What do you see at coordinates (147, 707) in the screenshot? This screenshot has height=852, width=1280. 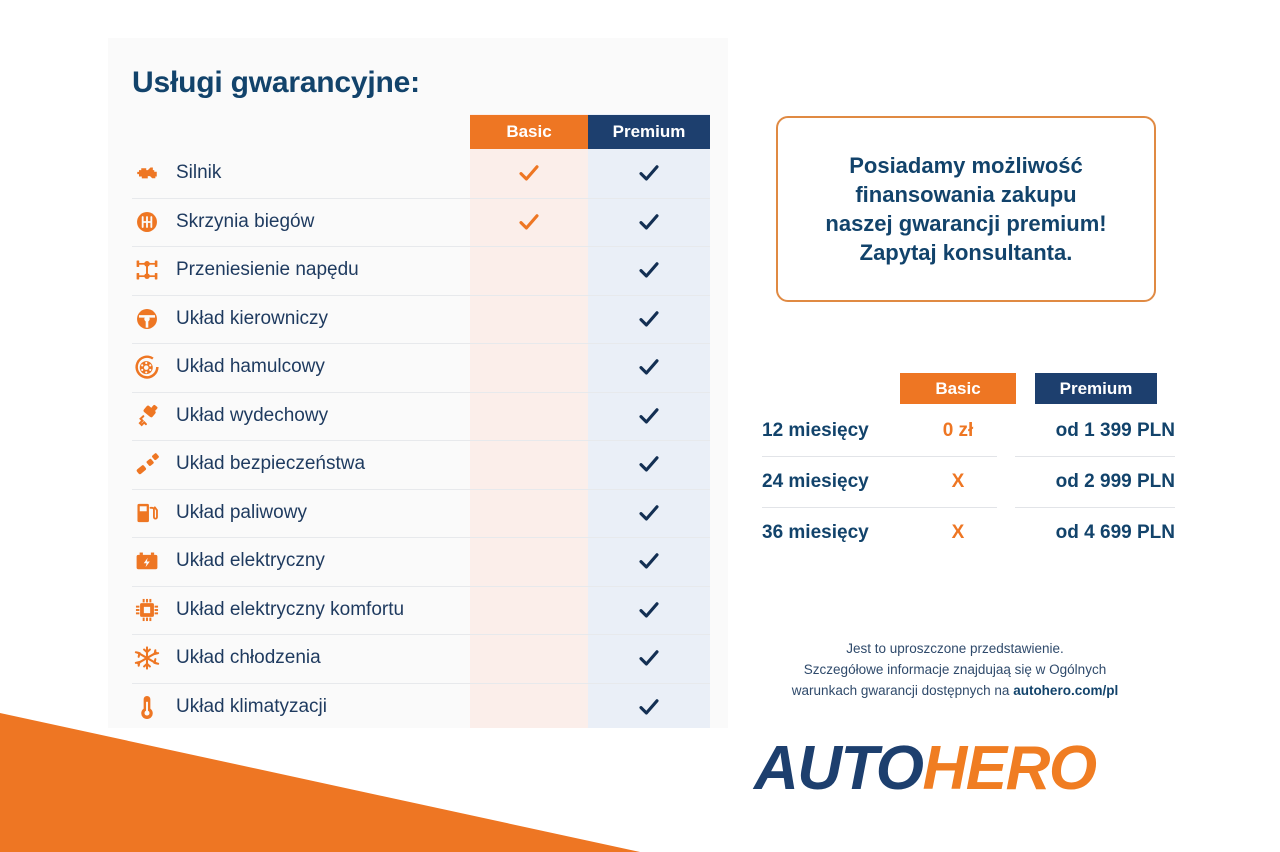 I see `thermometer-icon` at bounding box center [147, 707].